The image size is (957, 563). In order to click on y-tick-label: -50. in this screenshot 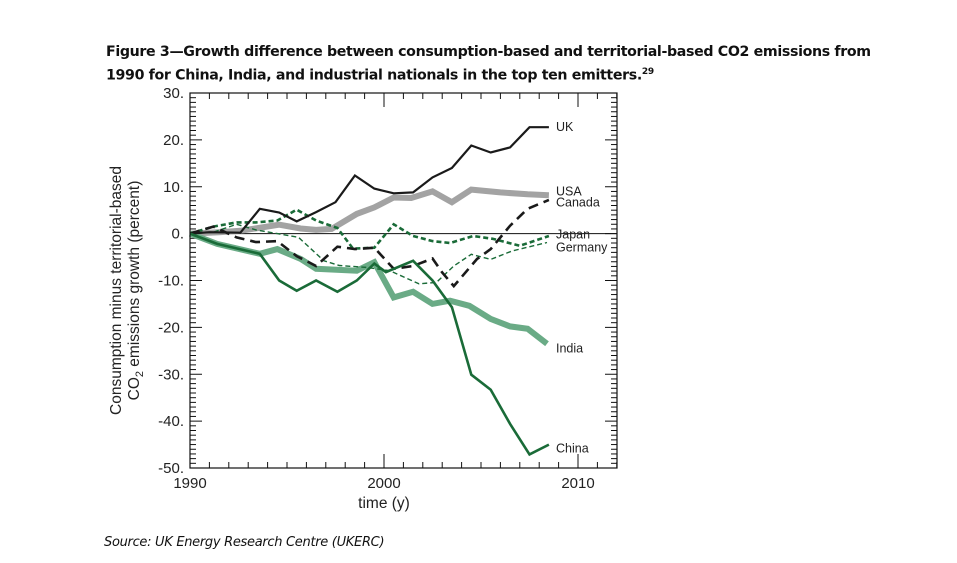, I will do `click(171, 468)`.